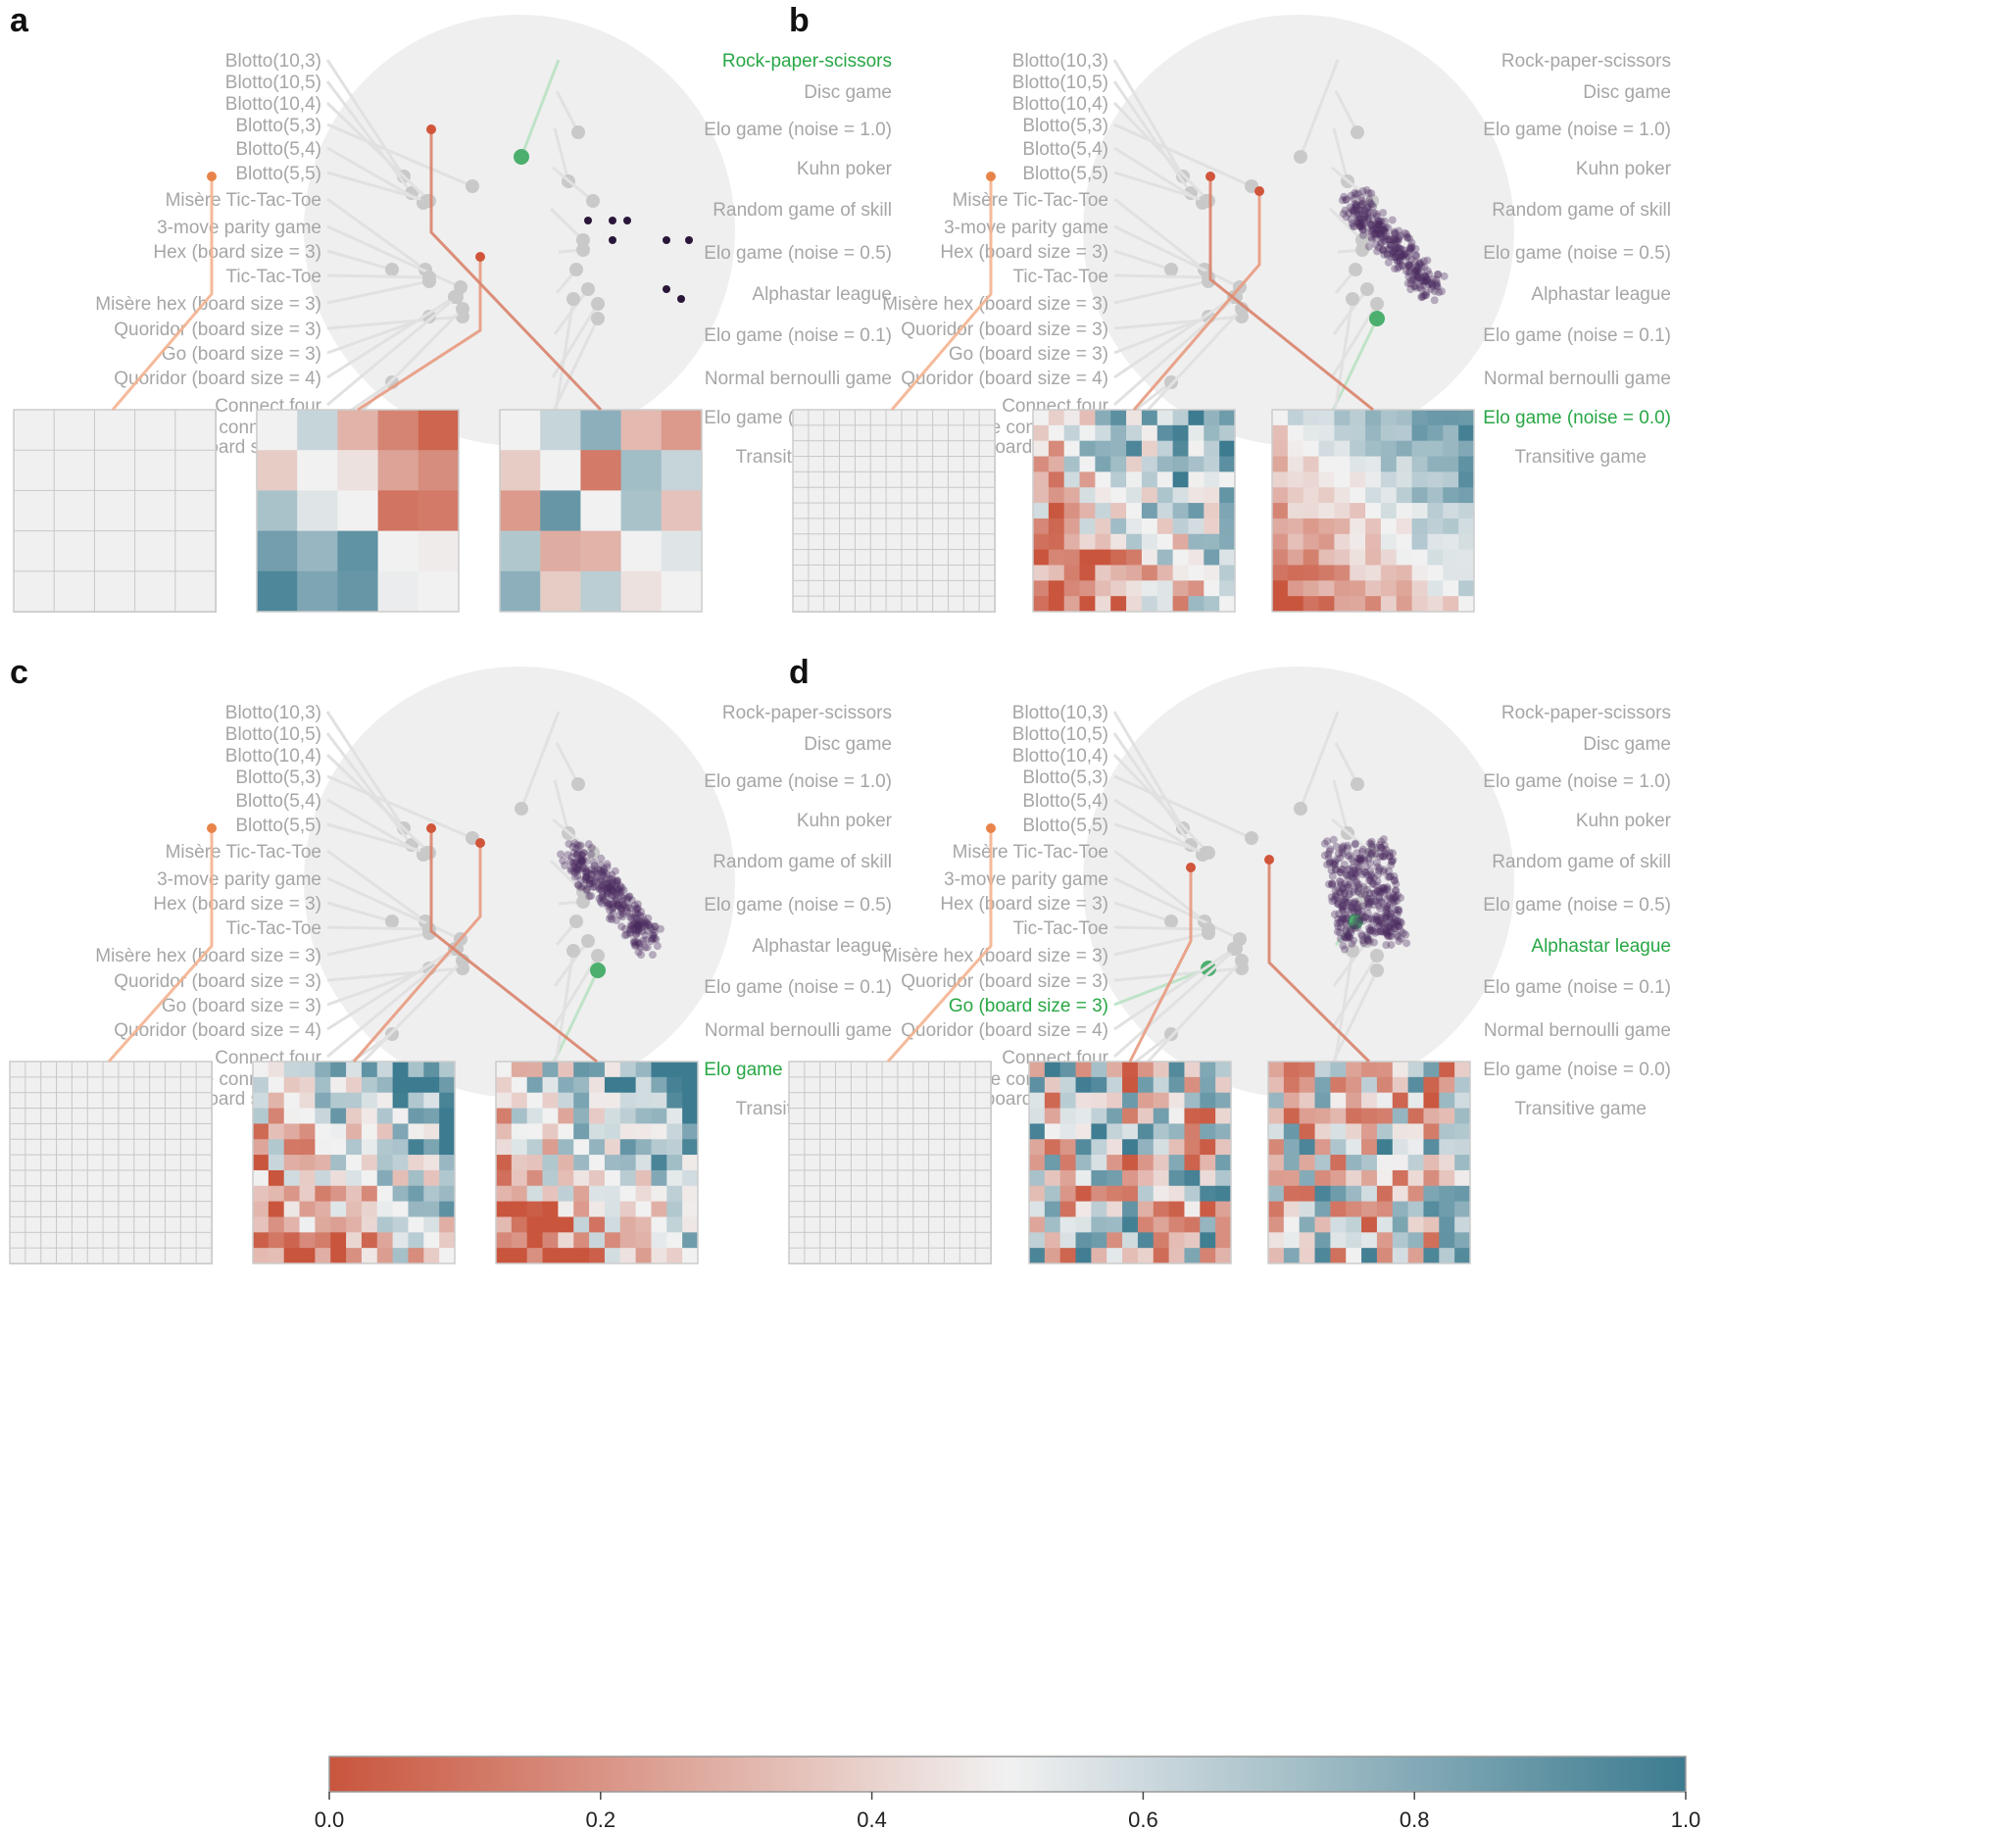 The image size is (2016, 1831). What do you see at coordinates (239, 228) in the screenshot?
I see `game-label-3-move-parity-game: 3-move parity game` at bounding box center [239, 228].